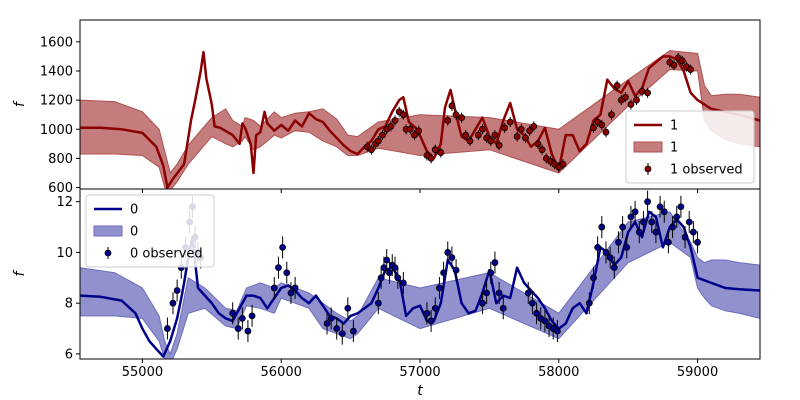 The height and width of the screenshot is (400, 800). I want to click on top-legend-swatch-band, so click(648, 147).